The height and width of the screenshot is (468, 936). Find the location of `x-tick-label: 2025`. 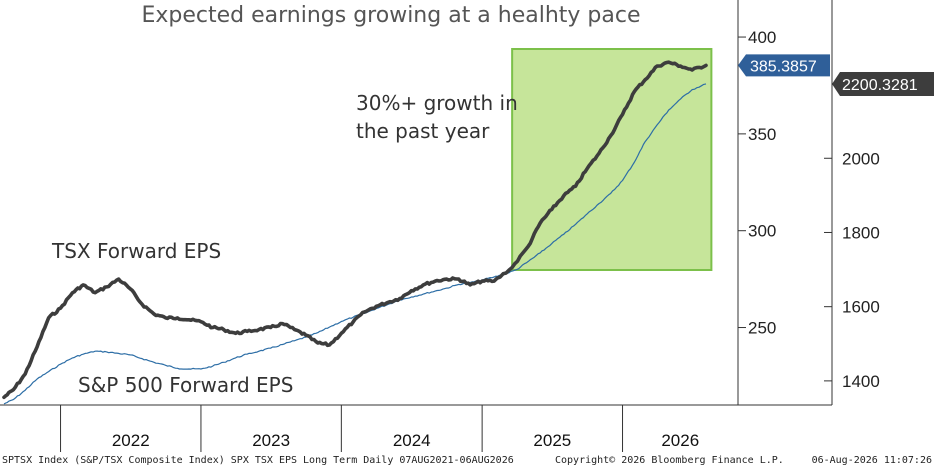

x-tick-label: 2025 is located at coordinates (552, 440).